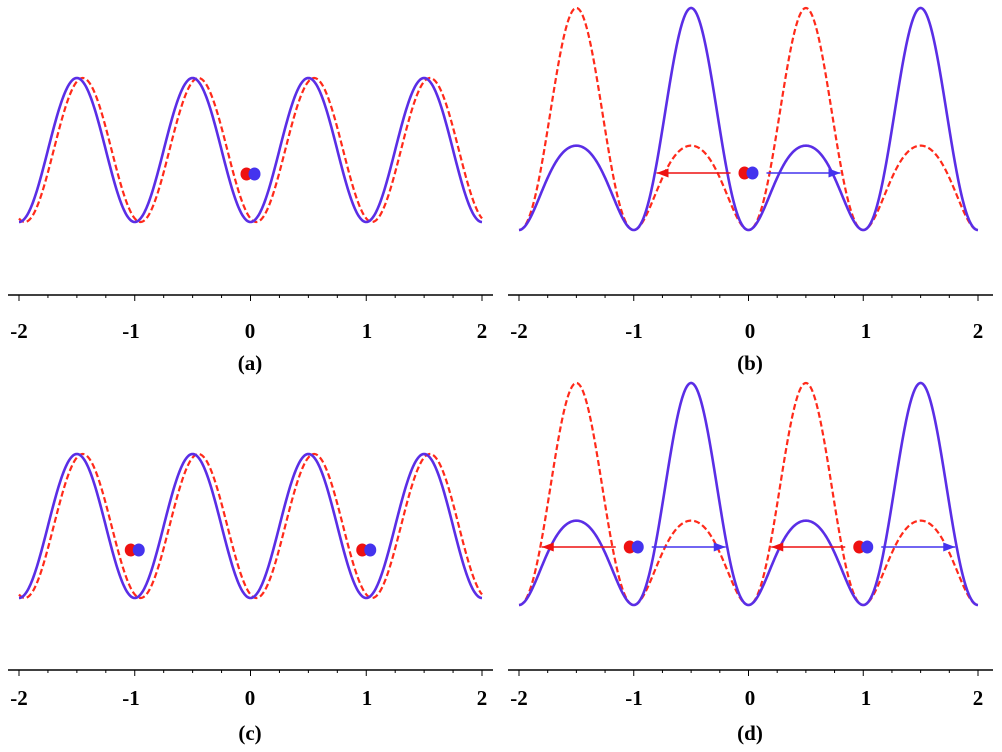  Describe the element at coordinates (249, 733) in the screenshot. I see `panel-label: (c)` at that location.